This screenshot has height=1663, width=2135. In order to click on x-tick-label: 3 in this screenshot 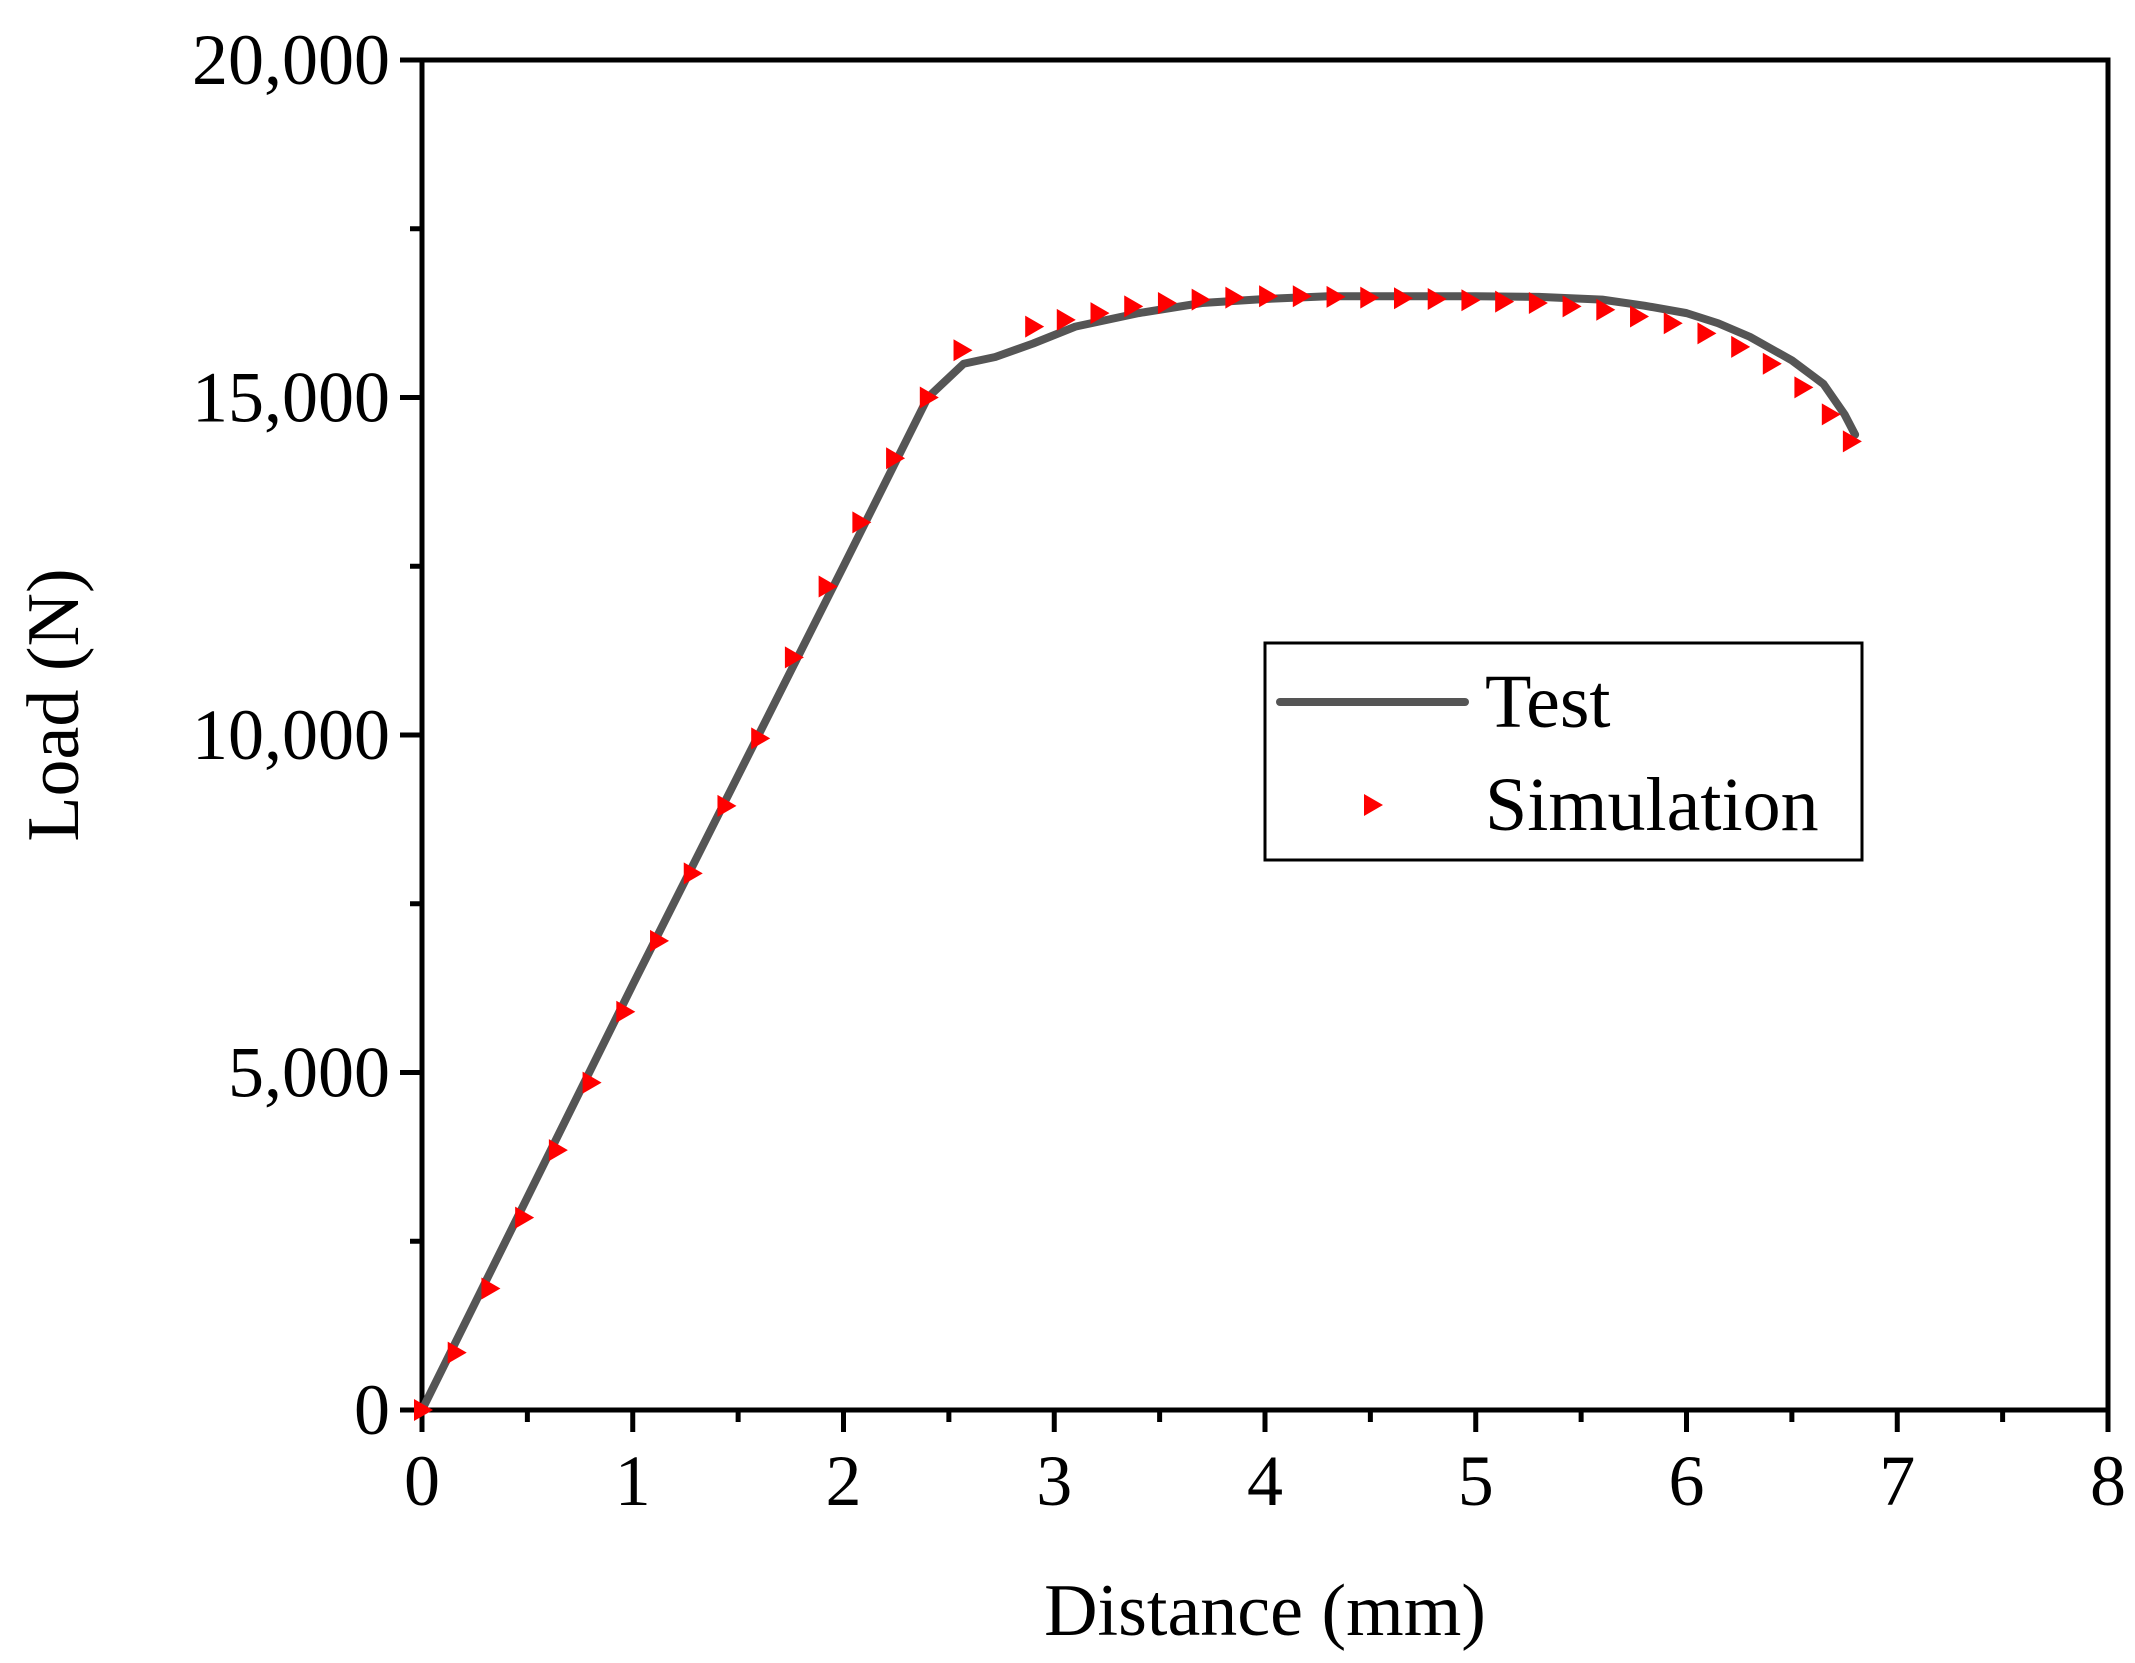, I will do `click(1054, 1481)`.